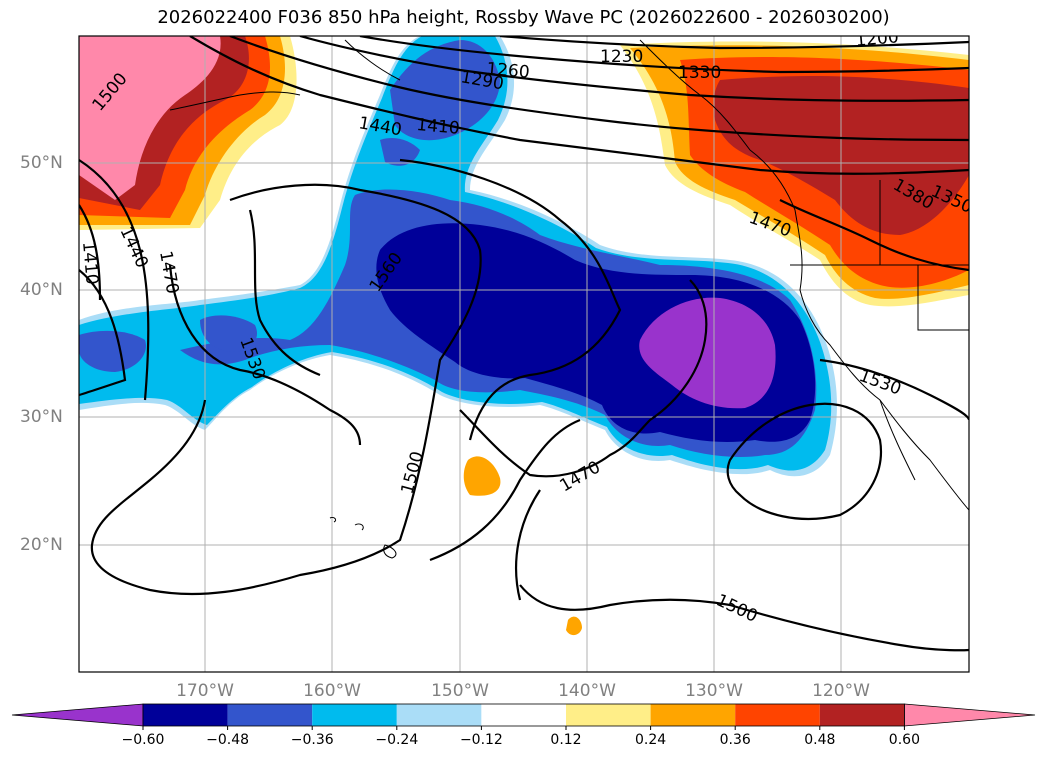  What do you see at coordinates (41, 545) in the screenshot?
I see `lat-label: 20°N` at bounding box center [41, 545].